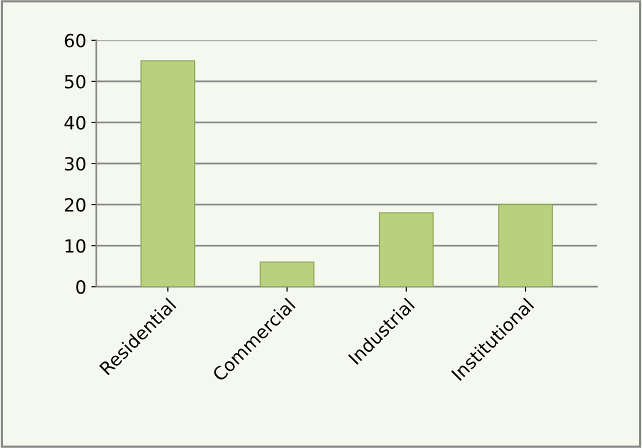 The height and width of the screenshot is (448, 642). What do you see at coordinates (75, 41) in the screenshot?
I see `y-tick-label: 60` at bounding box center [75, 41].